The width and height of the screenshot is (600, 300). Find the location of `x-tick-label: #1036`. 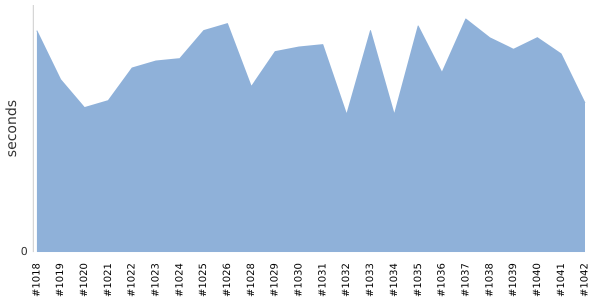

x-tick-label: #1036 is located at coordinates (442, 280).